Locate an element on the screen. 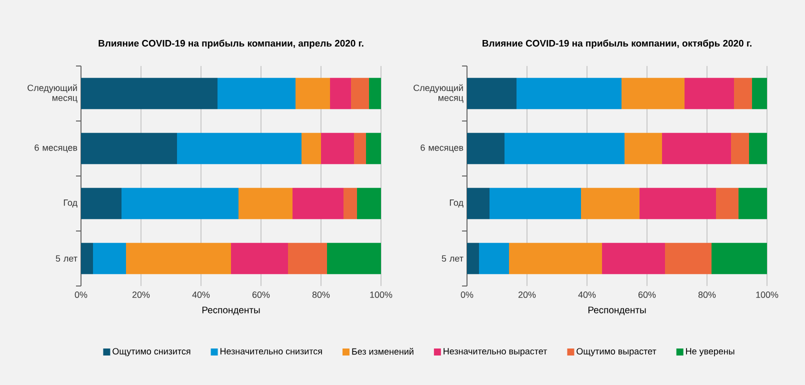 The height and width of the screenshot is (385, 805). legend-label: Без изменений is located at coordinates (383, 351).